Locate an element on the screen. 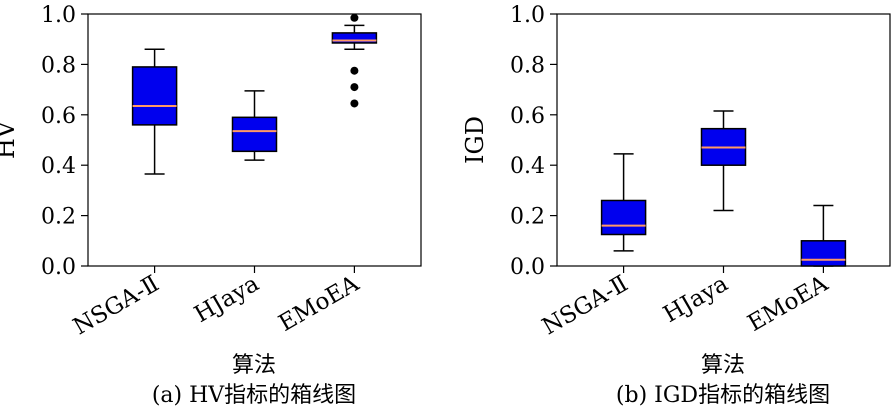 This screenshot has height=413, width=896. hv-y-tick-label: 0.8 is located at coordinates (58, 65).